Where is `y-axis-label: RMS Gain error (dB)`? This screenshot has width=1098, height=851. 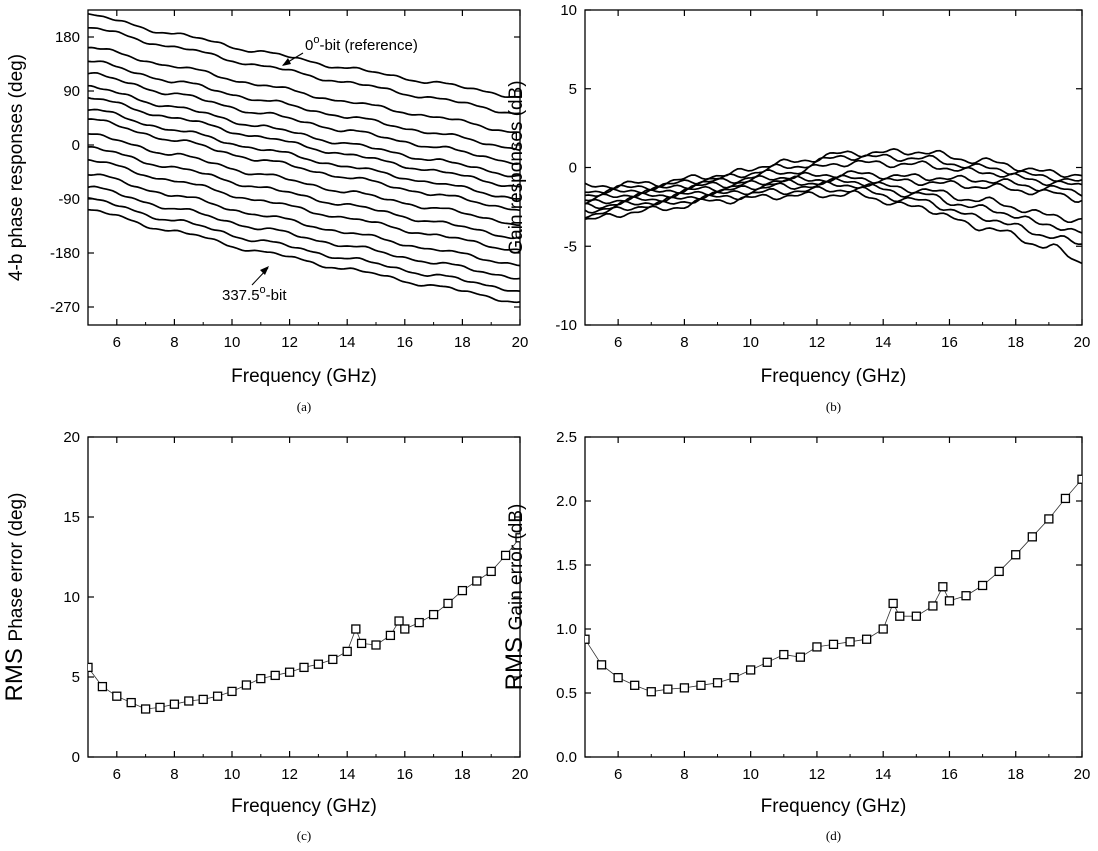 y-axis-label: RMS Gain error (dB) is located at coordinates (514, 597).